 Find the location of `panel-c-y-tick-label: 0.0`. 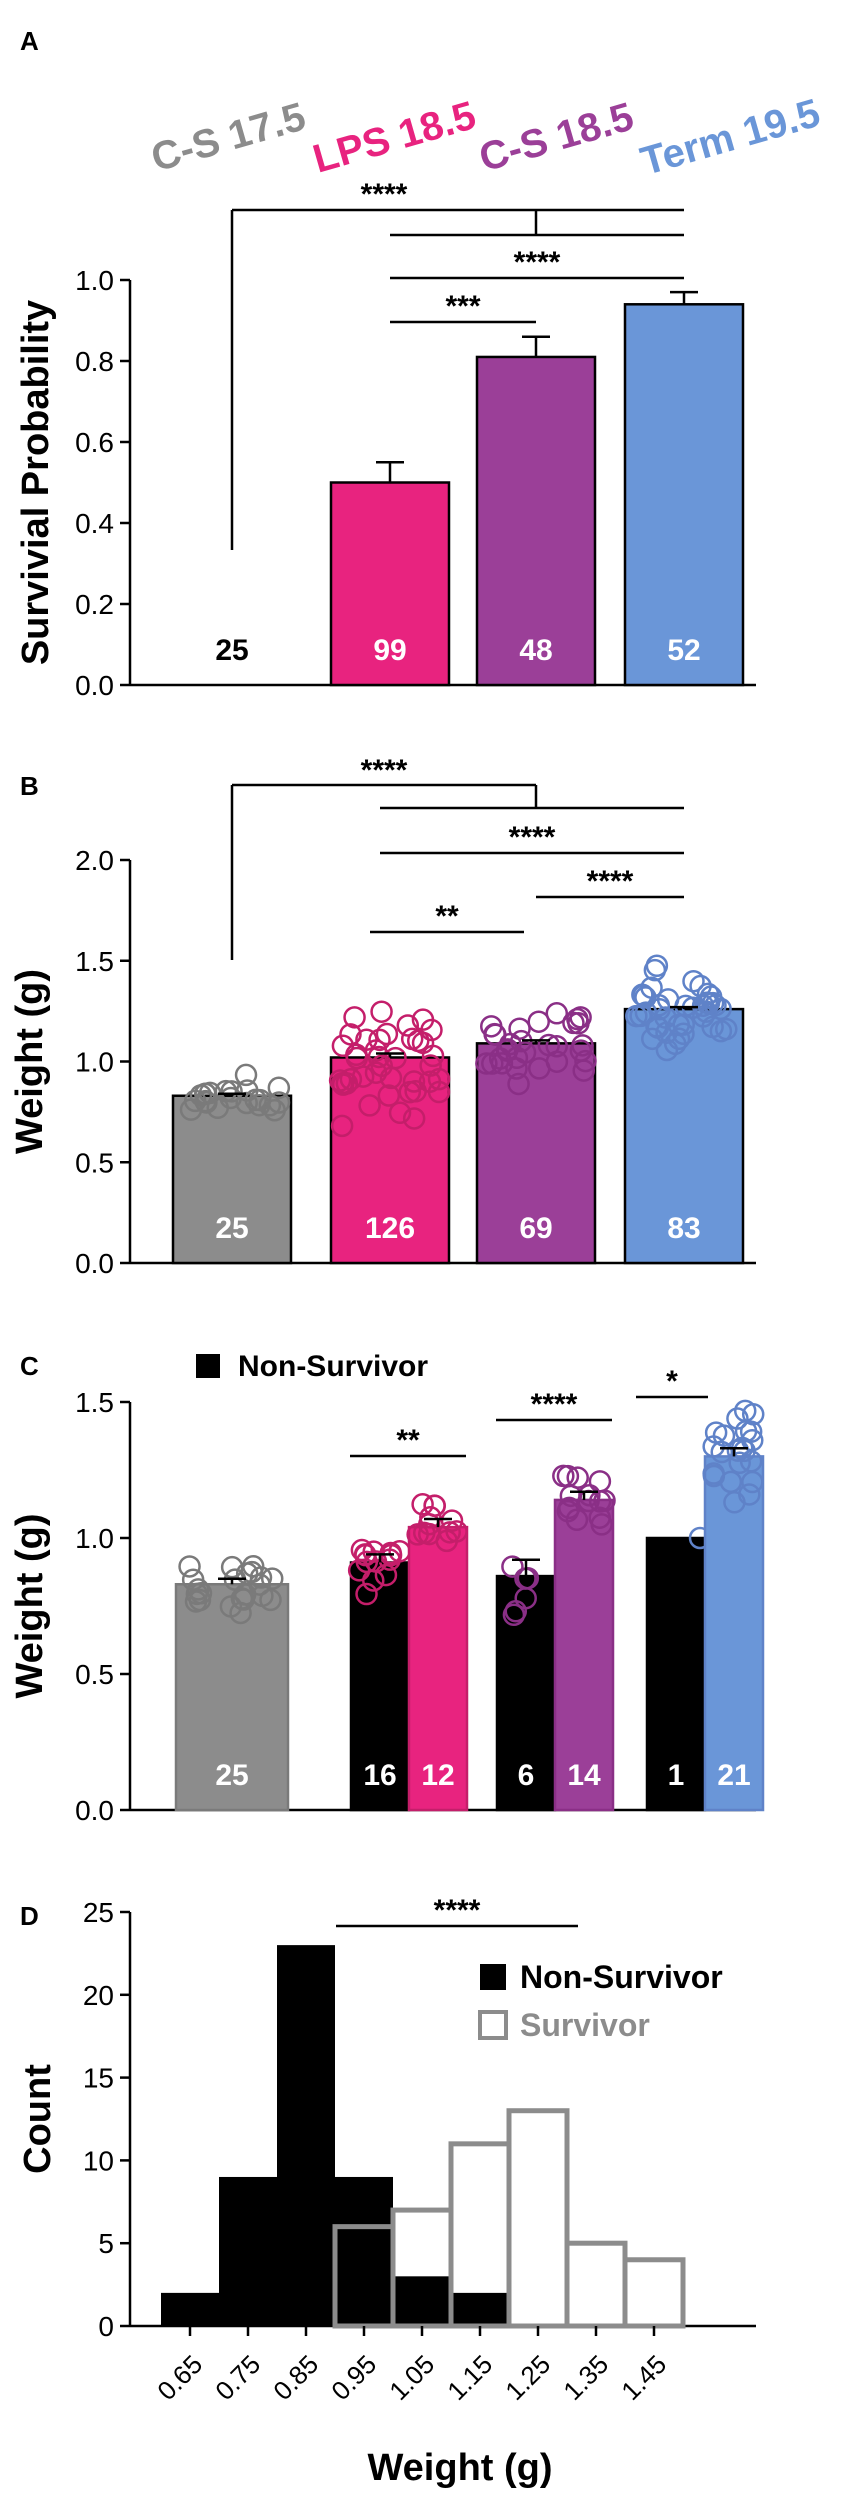

panel-c-y-tick-label: 0.0 is located at coordinates (94, 1810).